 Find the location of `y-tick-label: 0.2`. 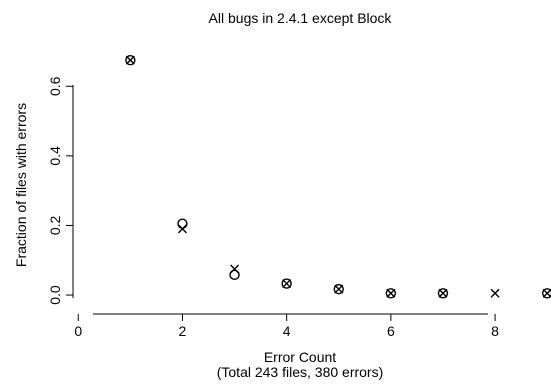

y-tick-label: 0.2 is located at coordinates (55, 226).